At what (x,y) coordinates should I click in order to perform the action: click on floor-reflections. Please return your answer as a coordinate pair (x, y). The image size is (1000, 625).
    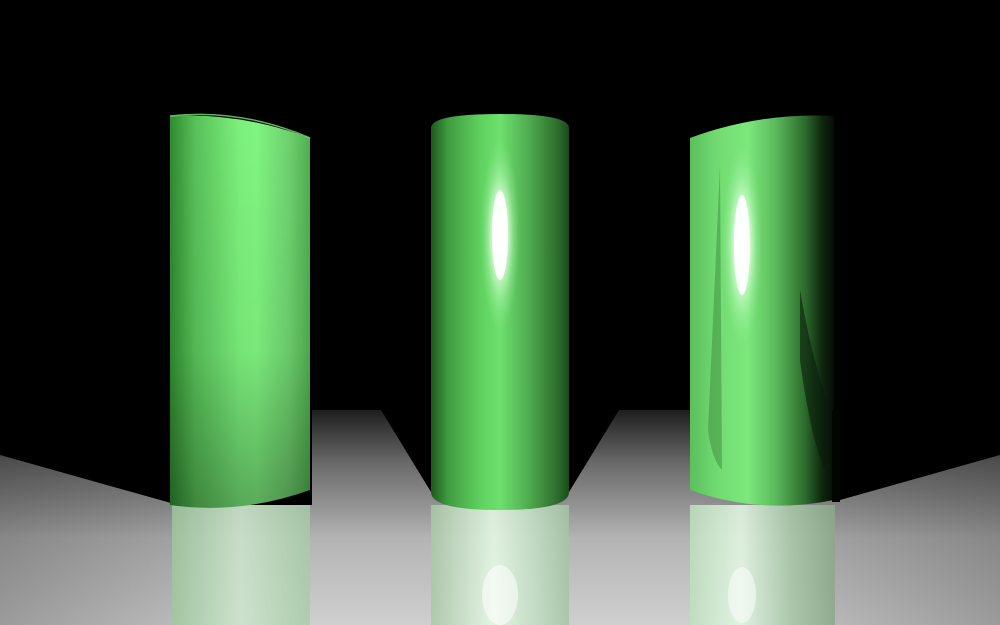
    Looking at the image, I should click on (503, 565).